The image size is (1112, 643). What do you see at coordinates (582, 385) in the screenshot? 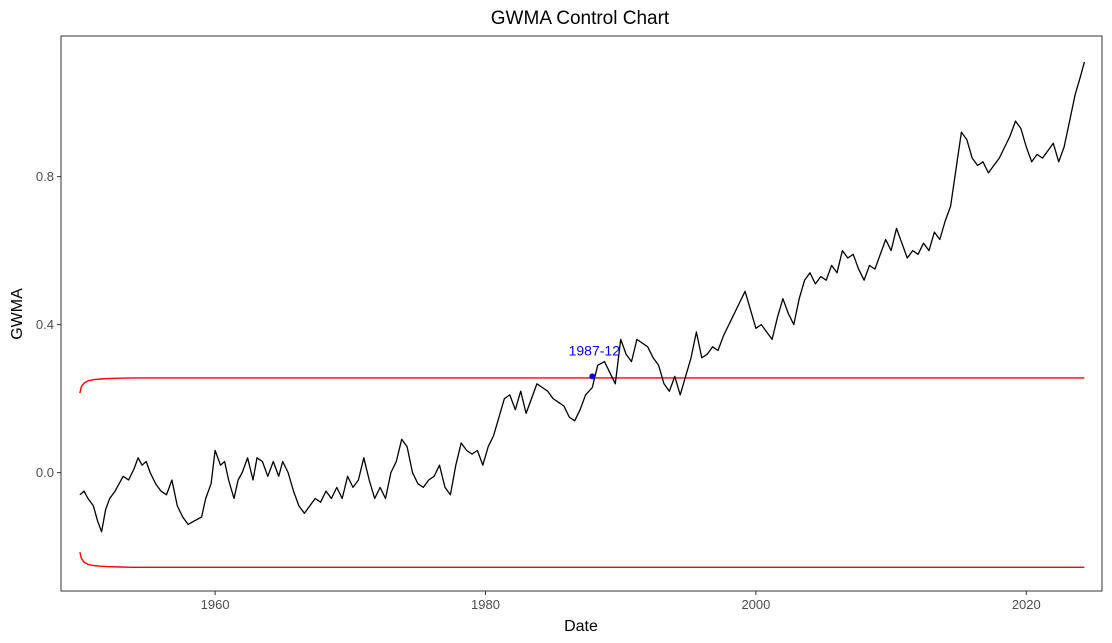
I see `ucl-line` at bounding box center [582, 385].